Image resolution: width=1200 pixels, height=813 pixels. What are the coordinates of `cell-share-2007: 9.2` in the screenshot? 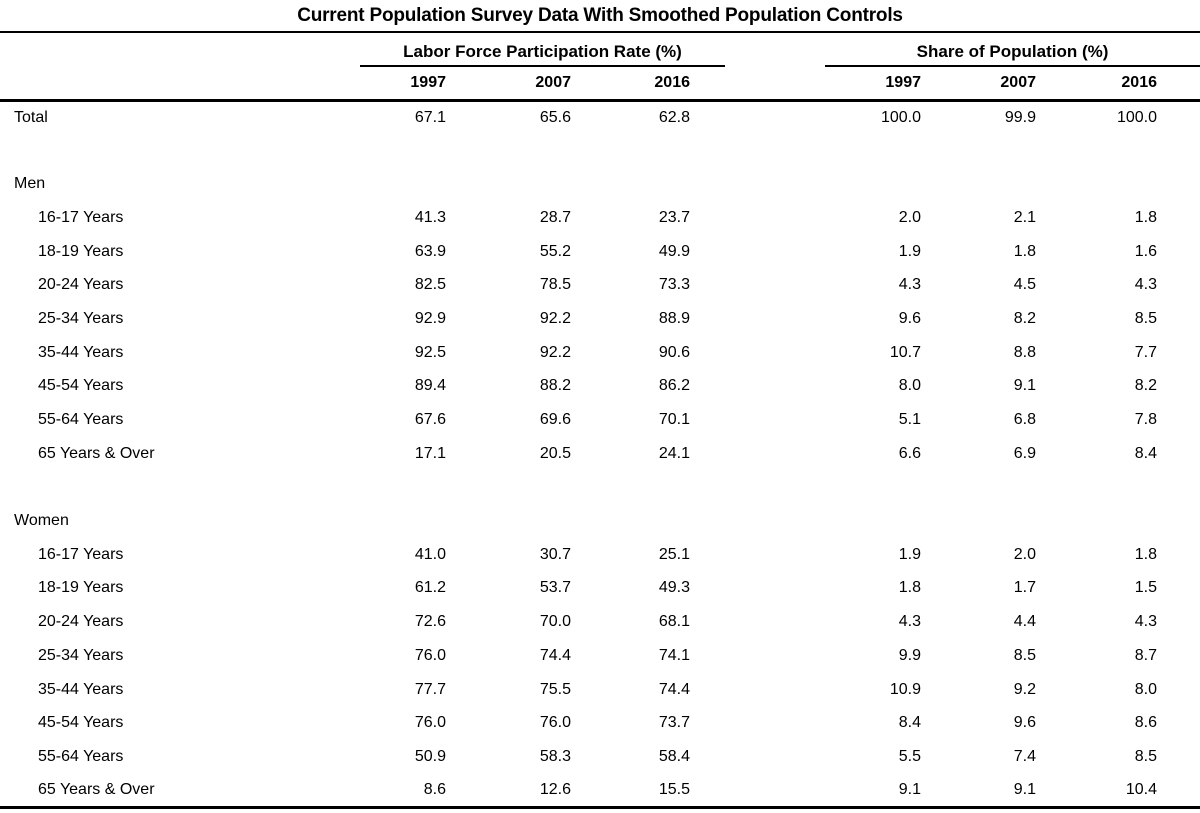 It's located at (1024, 689).